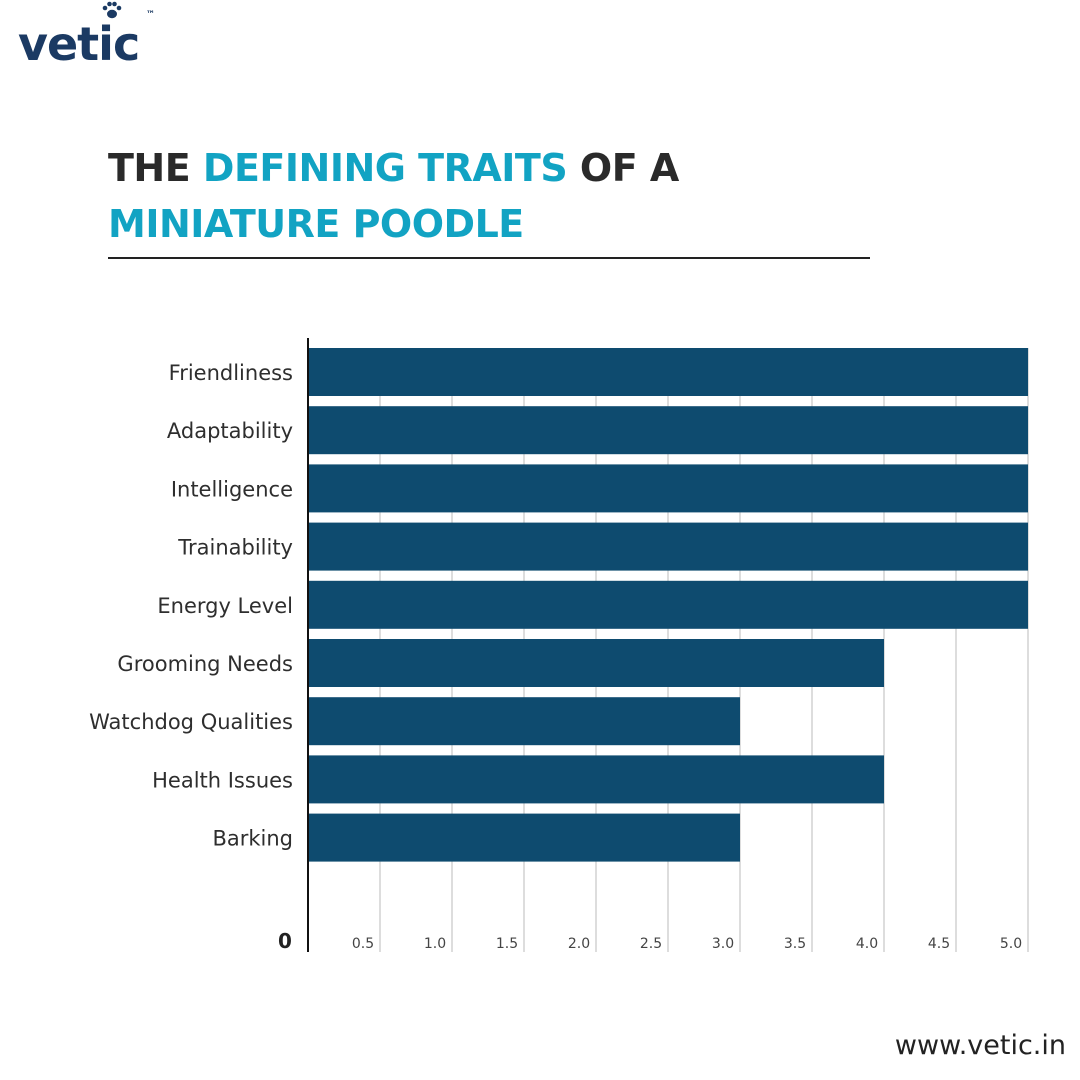 Image resolution: width=1080 pixels, height=1080 pixels. I want to click on x-tick-label: 0.5, so click(363, 944).